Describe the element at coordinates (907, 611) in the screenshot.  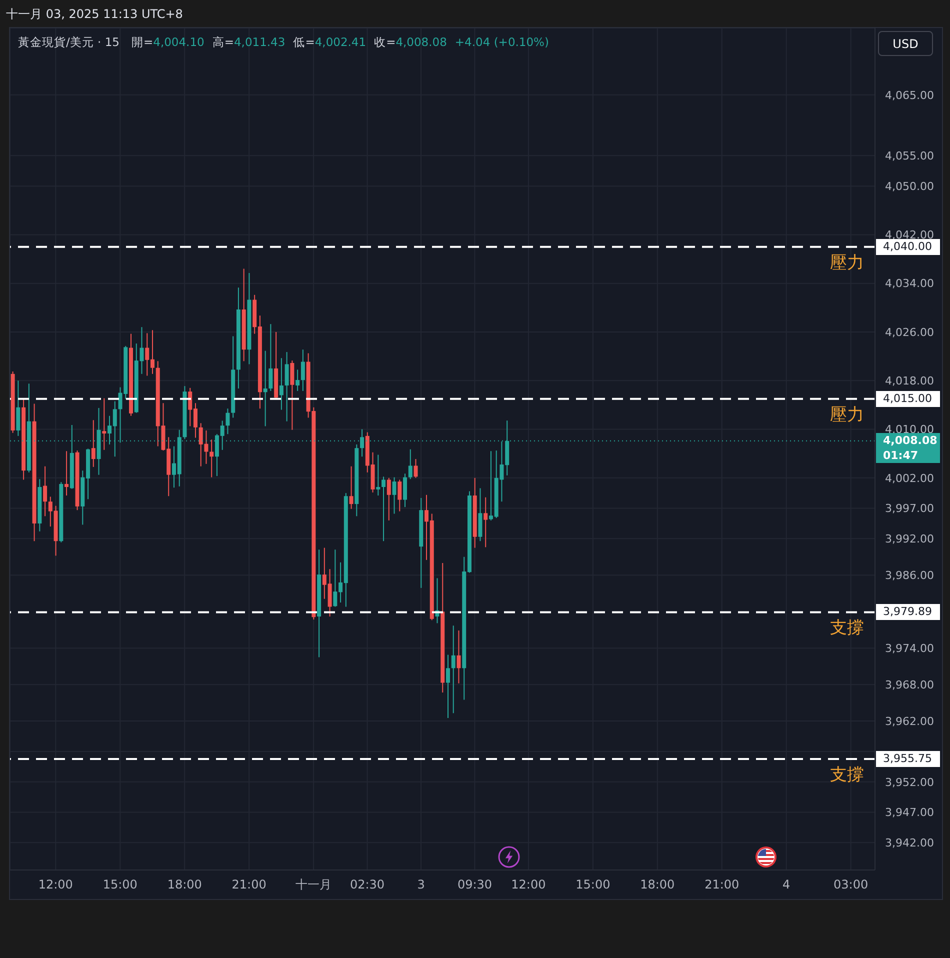
I see `text: 3,979.89` at that location.